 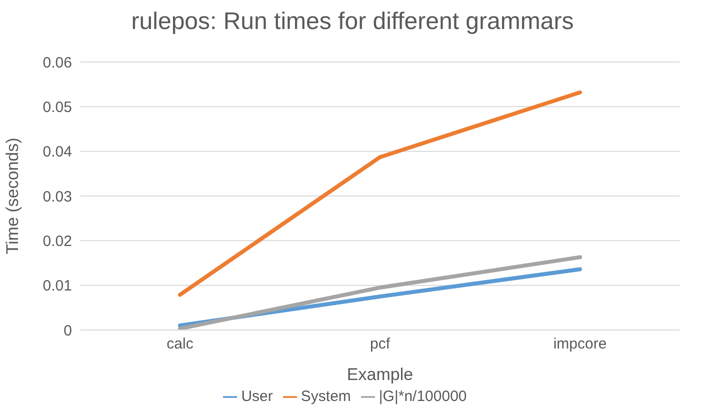 I want to click on x-tick-label: calc, so click(x=180, y=344).